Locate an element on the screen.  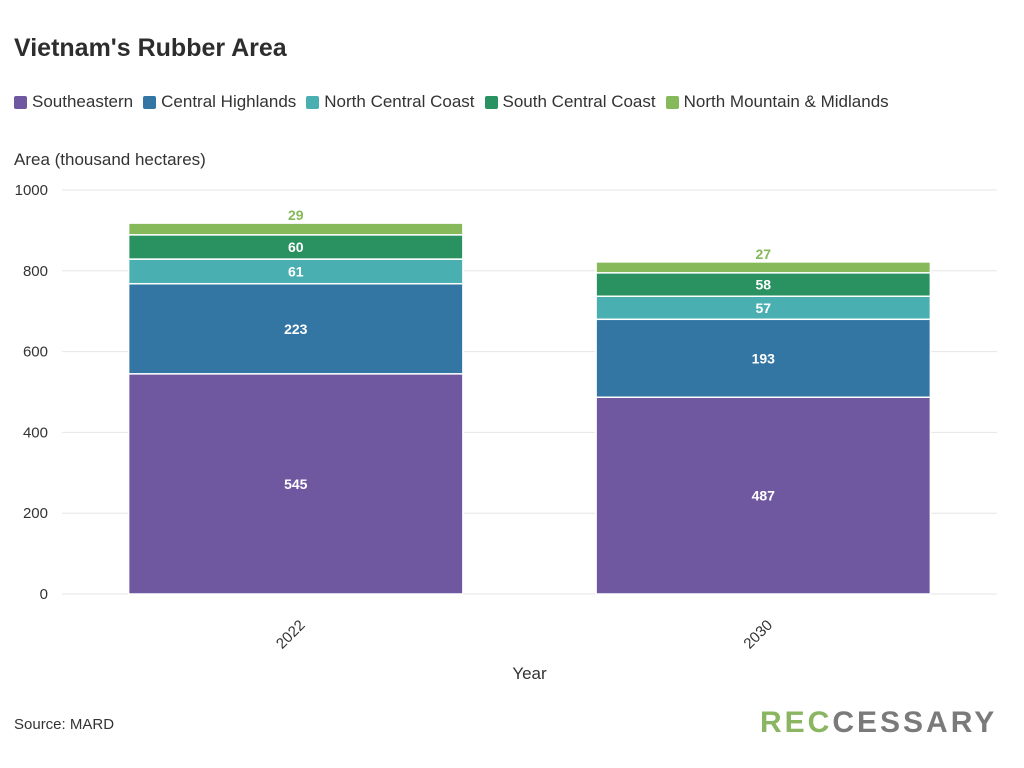
logo-part-1: REC is located at coordinates (796, 722).